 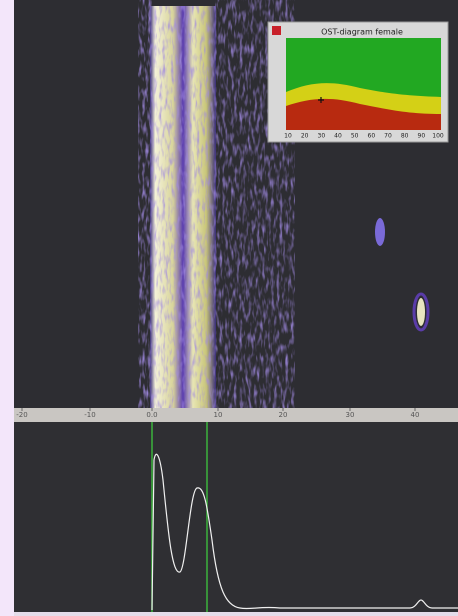 What do you see at coordinates (321, 100) in the screenshot?
I see `patient-marker` at bounding box center [321, 100].